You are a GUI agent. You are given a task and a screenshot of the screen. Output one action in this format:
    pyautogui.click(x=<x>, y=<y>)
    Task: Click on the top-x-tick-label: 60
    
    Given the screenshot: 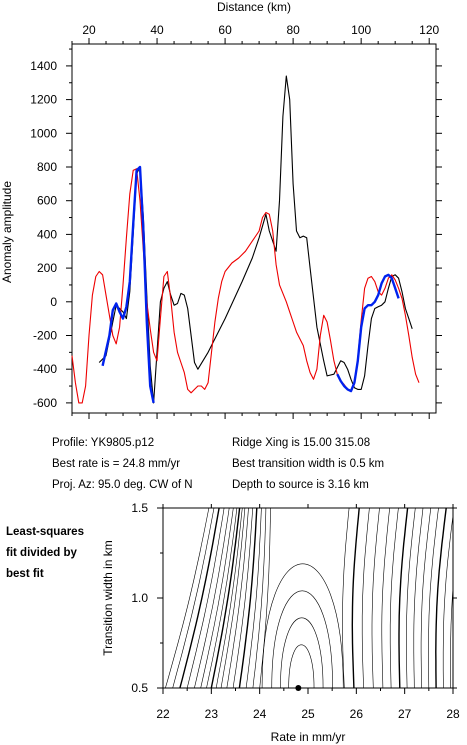 What is the action you would take?
    pyautogui.click(x=225, y=30)
    